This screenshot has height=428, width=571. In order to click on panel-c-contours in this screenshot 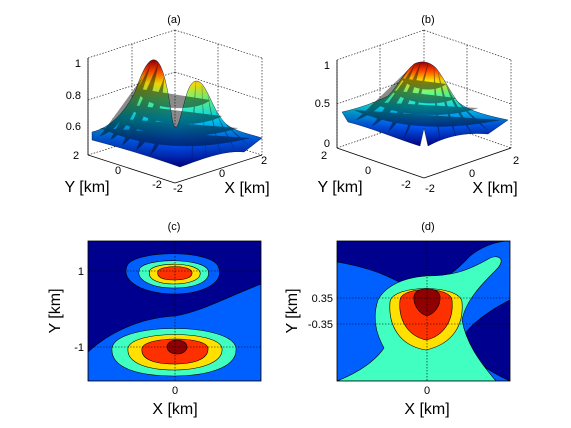, I will do `click(174, 311)`.